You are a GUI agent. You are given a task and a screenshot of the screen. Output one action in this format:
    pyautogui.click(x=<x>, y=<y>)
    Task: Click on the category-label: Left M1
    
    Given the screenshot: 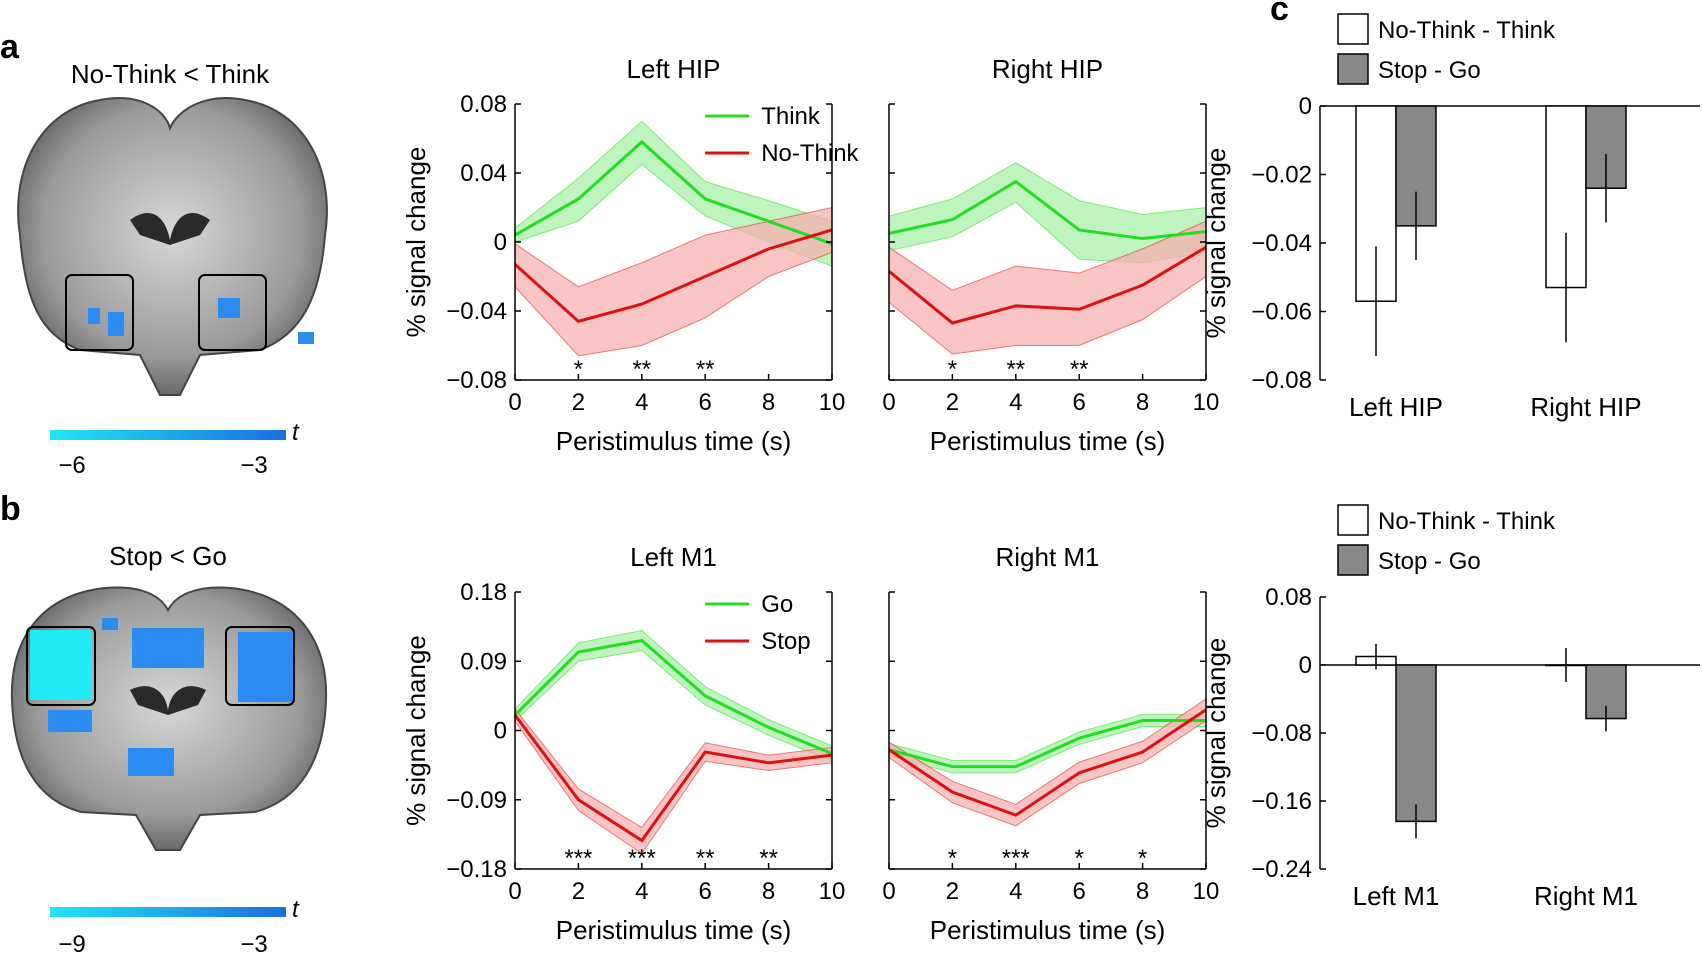 What is the action you would take?
    pyautogui.click(x=1396, y=896)
    